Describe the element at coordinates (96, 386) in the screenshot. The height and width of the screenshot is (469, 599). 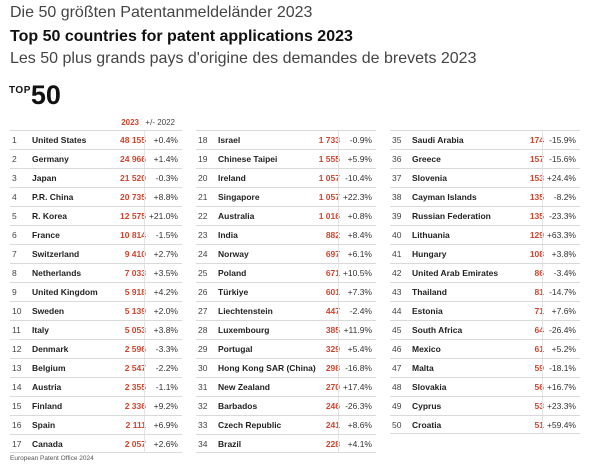
I see `table-row: 14 Austria 2 355 -1.1%` at that location.